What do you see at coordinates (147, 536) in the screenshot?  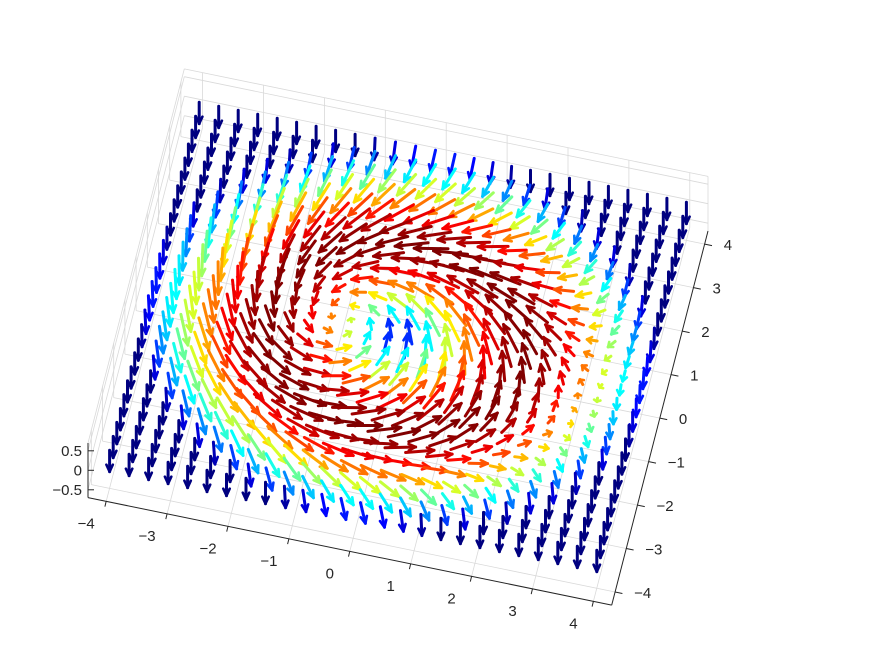 I see `x-tick-label: −3` at bounding box center [147, 536].